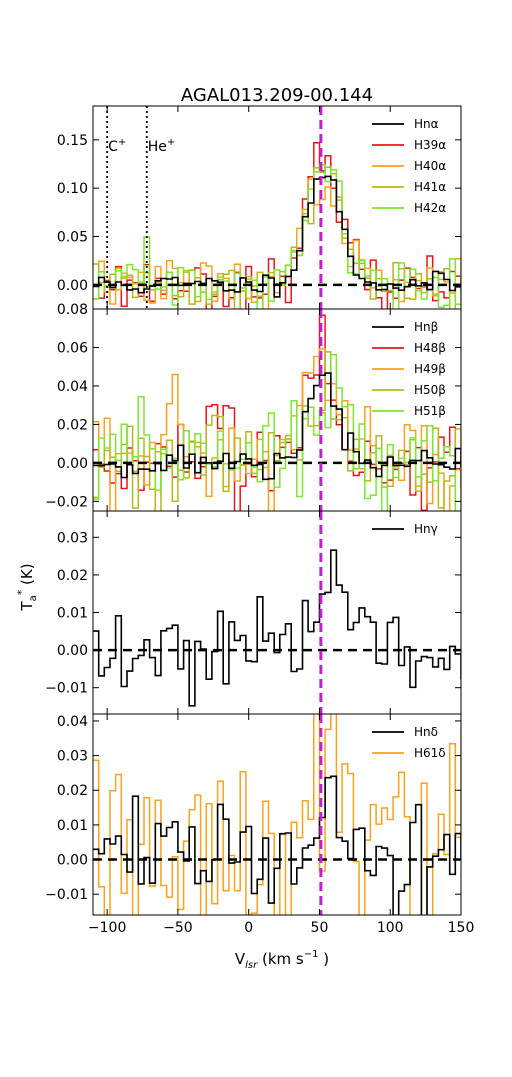 This screenshot has height=1077, width=512. I want to click on series-H61δ, so click(277, 814).